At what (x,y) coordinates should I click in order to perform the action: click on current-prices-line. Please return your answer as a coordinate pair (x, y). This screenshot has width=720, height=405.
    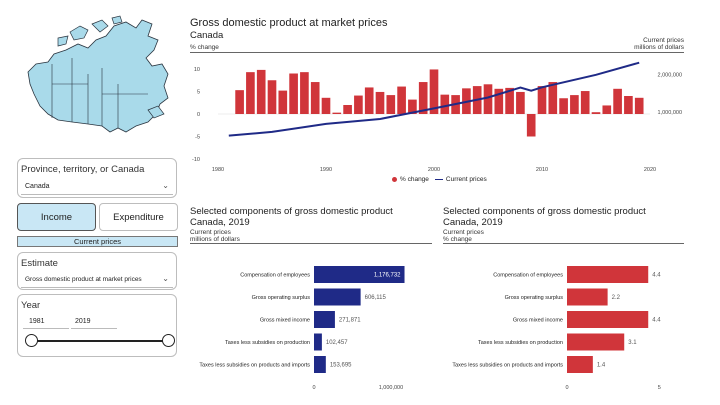
    Looking at the image, I should click on (434, 99).